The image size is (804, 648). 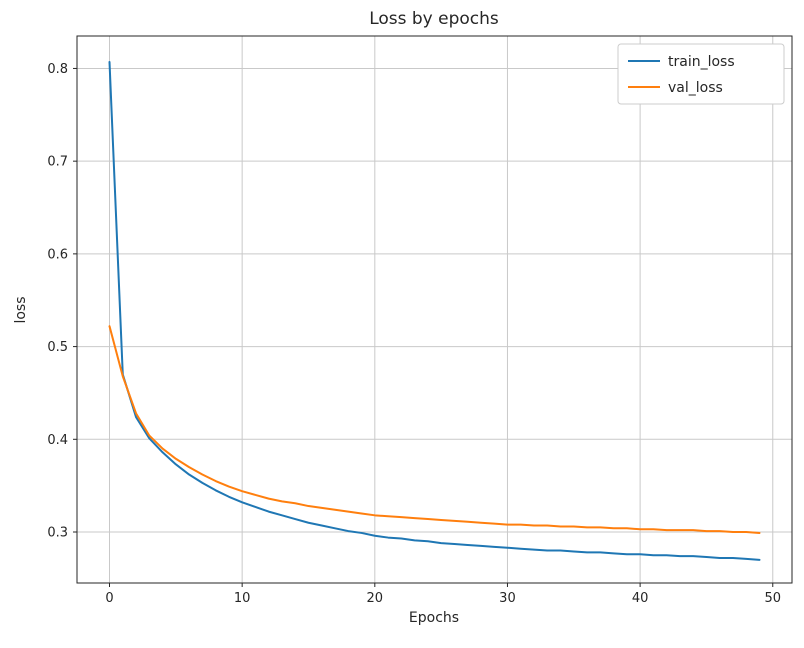 What do you see at coordinates (57, 69) in the screenshot?
I see `y-tick-label: 0.8` at bounding box center [57, 69].